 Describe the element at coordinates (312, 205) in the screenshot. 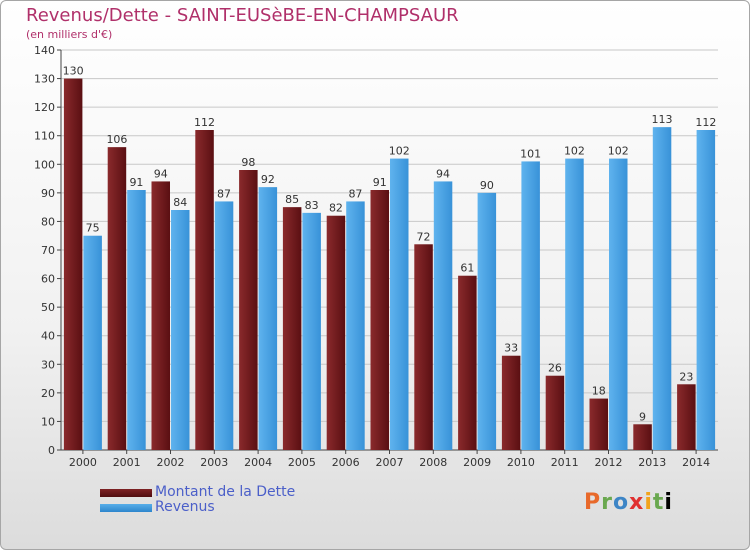

I see `data-label-revenue: 83` at that location.